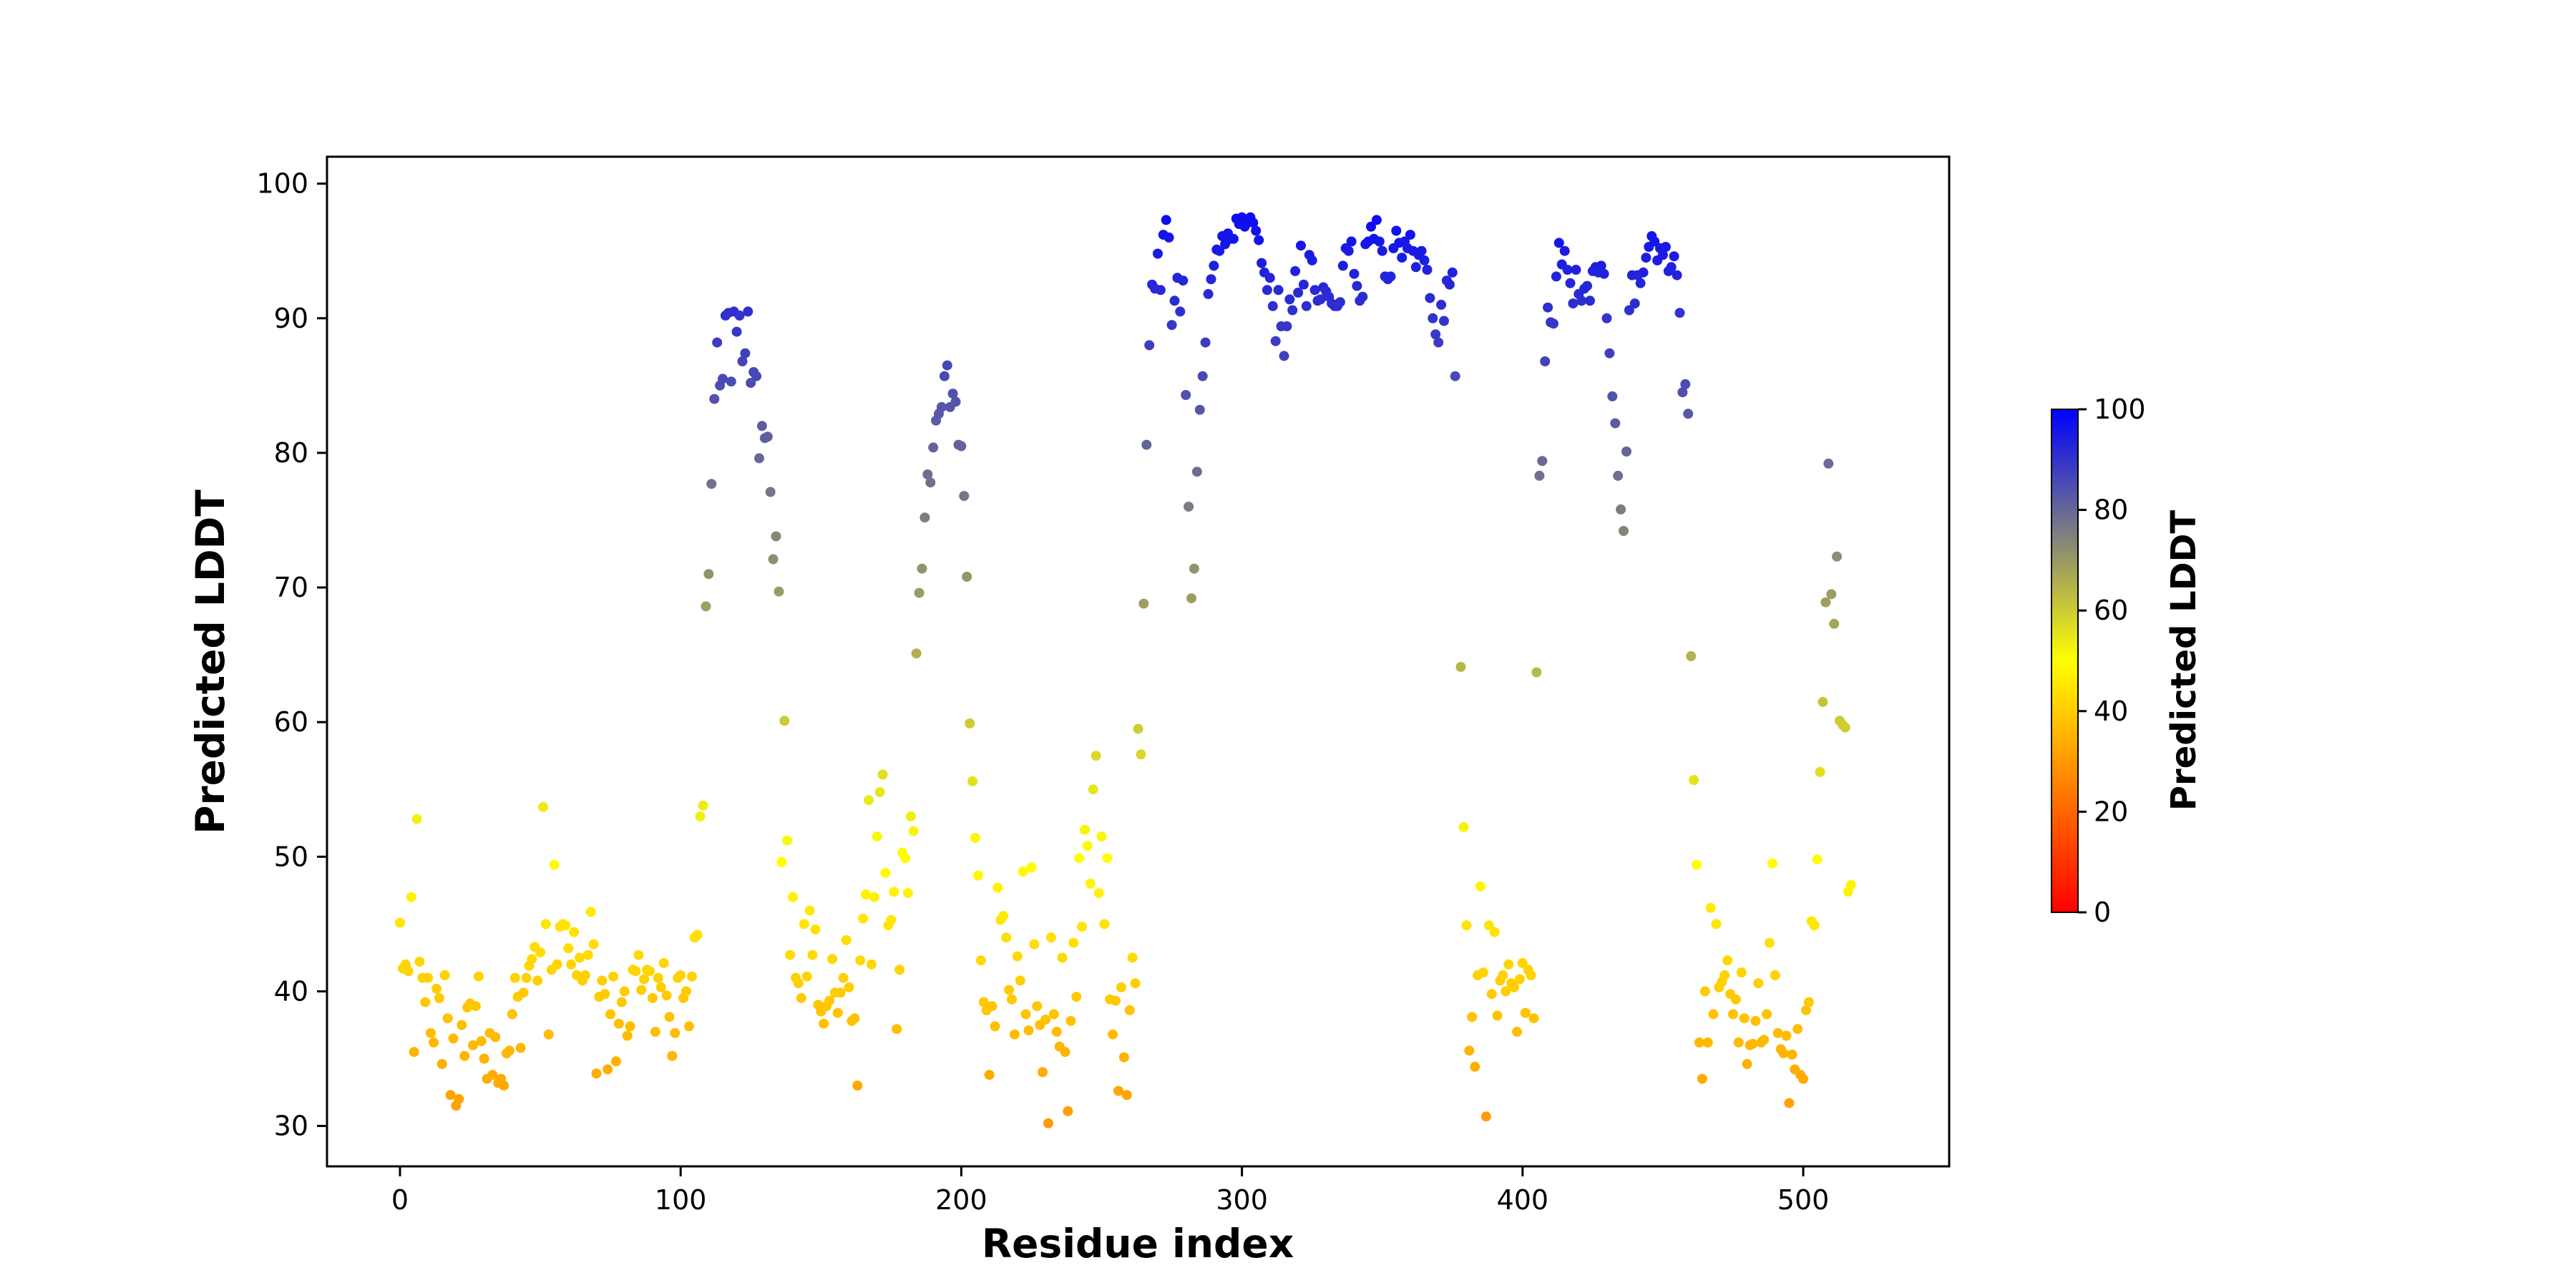 The height and width of the screenshot is (1288, 2576). I want to click on x-tick-label: 300, so click(1242, 1200).